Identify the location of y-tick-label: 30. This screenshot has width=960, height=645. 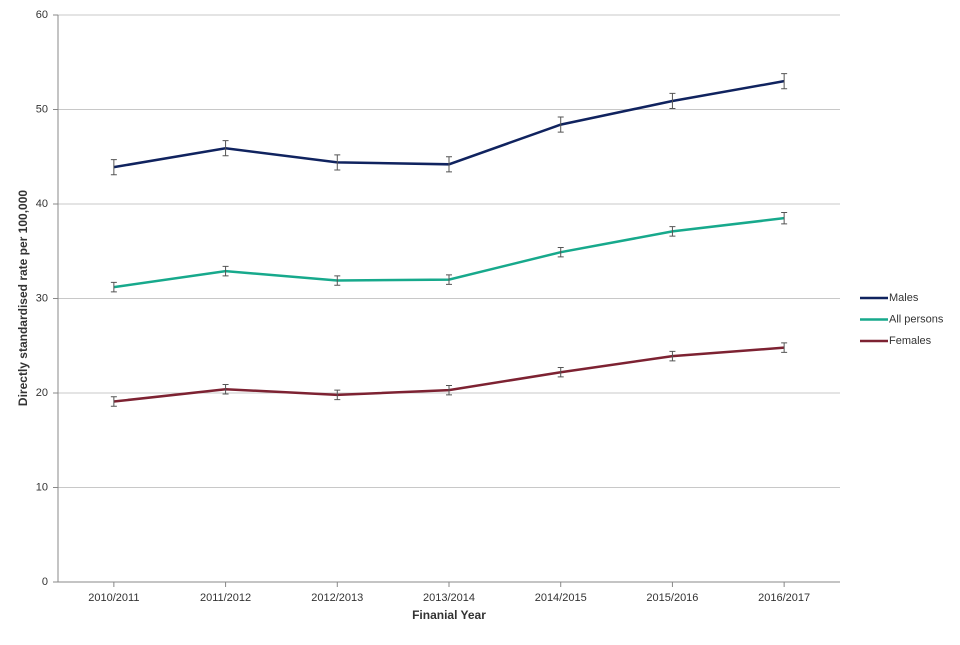
(42, 298).